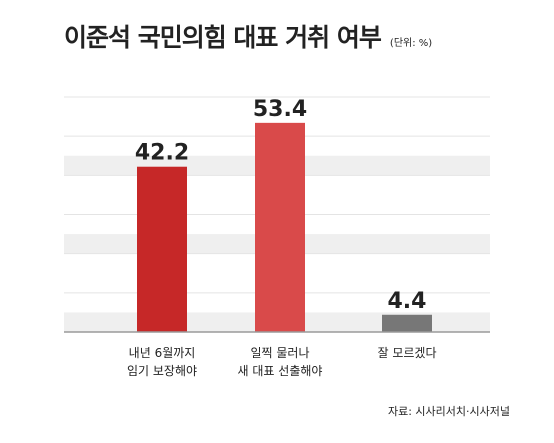 This screenshot has height=443, width=554. Describe the element at coordinates (223, 37) in the screenshot. I see `chart-title: 이준석 국민의힘 대표 거취 여부` at that location.